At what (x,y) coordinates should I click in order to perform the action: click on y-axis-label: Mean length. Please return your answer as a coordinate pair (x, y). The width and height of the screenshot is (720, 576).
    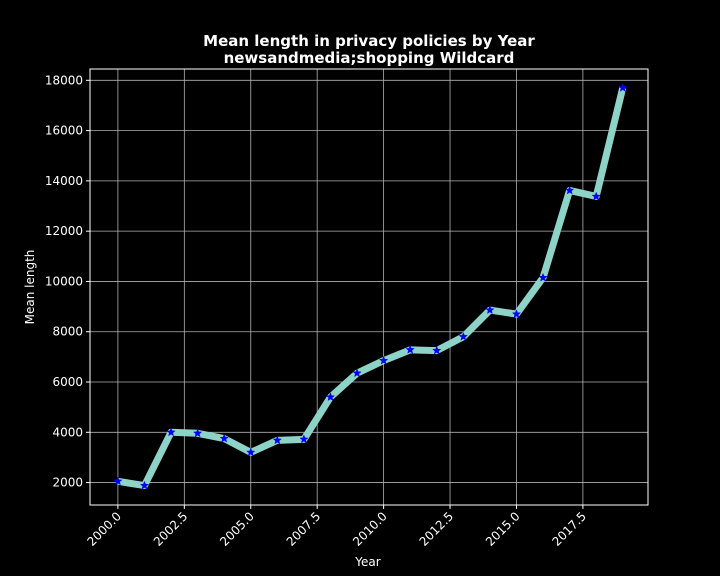
    Looking at the image, I should click on (30, 287).